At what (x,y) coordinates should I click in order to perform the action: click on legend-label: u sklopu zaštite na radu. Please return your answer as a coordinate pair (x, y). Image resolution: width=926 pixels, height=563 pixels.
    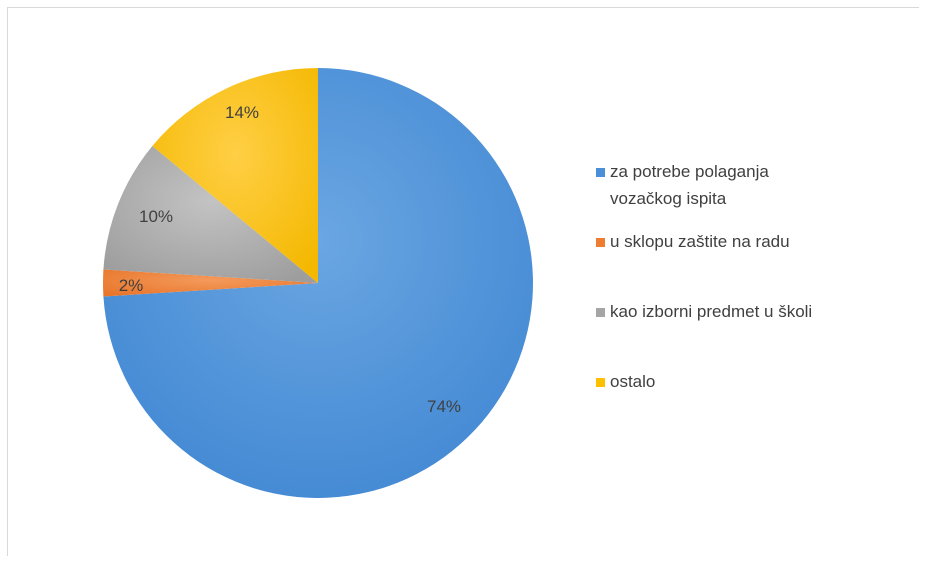
    Looking at the image, I should click on (700, 241).